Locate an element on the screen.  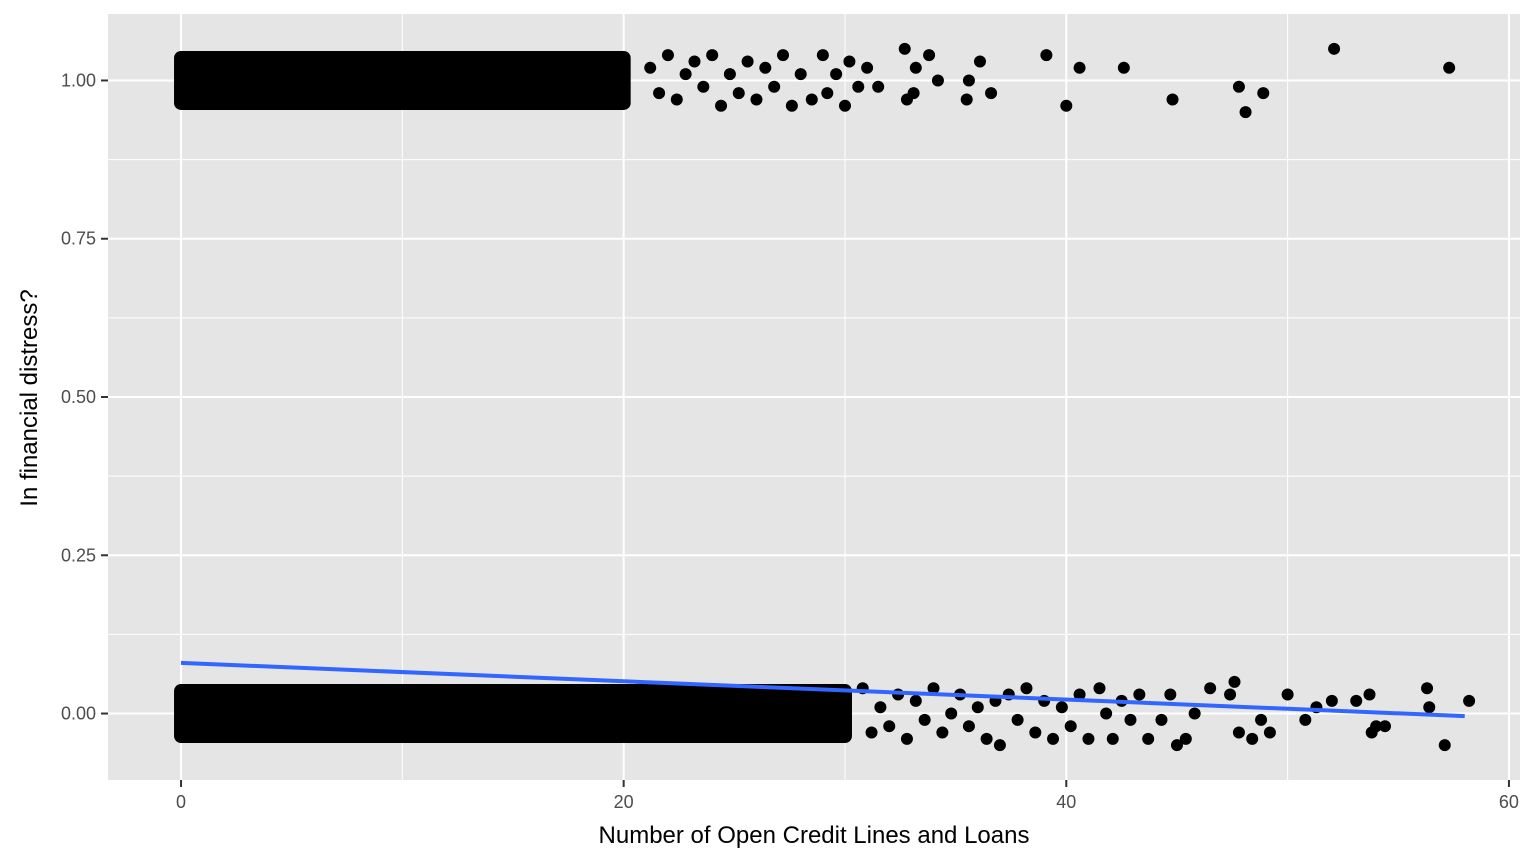
y-tick-label: 0.25 is located at coordinates (78, 555).